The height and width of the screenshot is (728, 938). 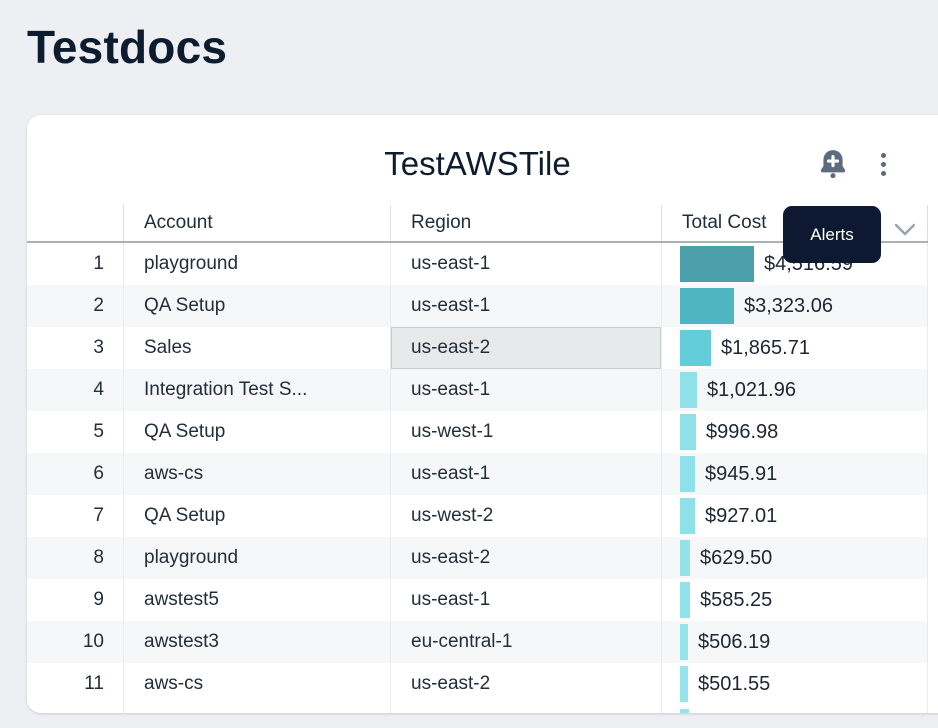 I want to click on alerts-tooltip-label: Alerts, so click(x=832, y=234).